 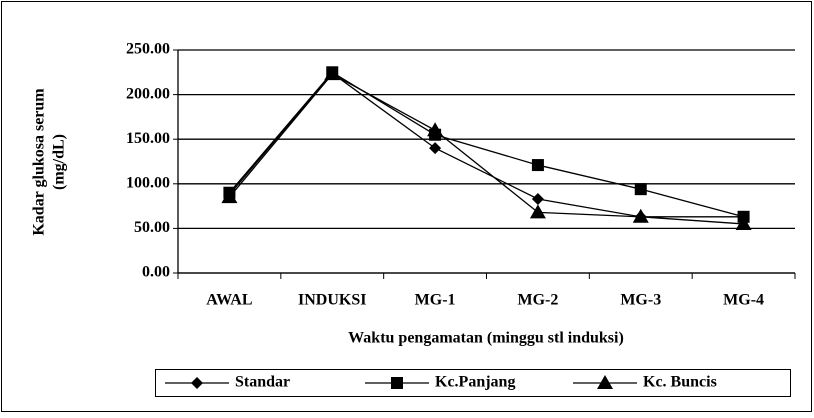 What do you see at coordinates (640, 300) in the screenshot?
I see `x-tick-label: MG-3` at bounding box center [640, 300].